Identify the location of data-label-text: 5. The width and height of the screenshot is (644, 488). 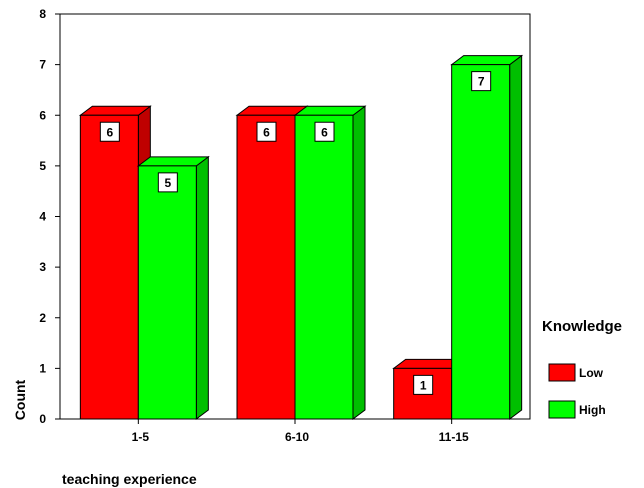
(167, 183).